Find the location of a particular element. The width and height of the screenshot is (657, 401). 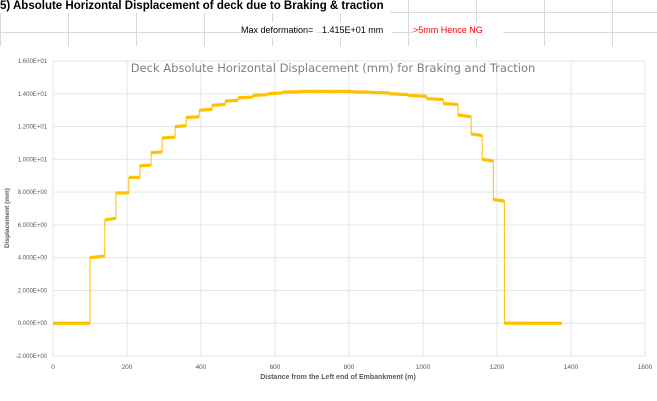

y-tick-label: 1.200E+01 is located at coordinates (33, 128).